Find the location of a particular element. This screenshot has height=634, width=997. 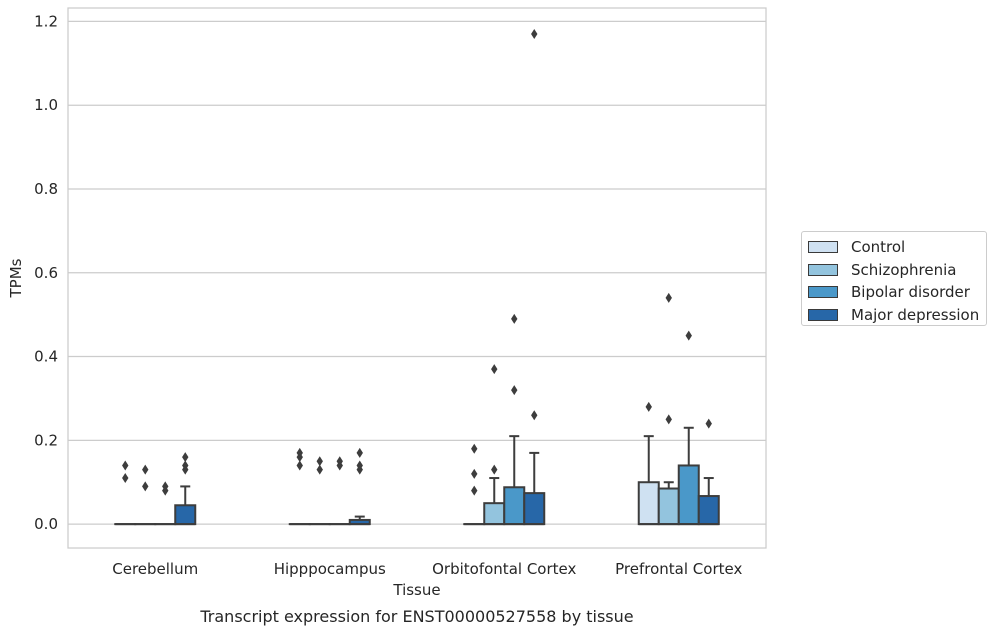

box-major-depression-hipppocampus is located at coordinates (359, 486).